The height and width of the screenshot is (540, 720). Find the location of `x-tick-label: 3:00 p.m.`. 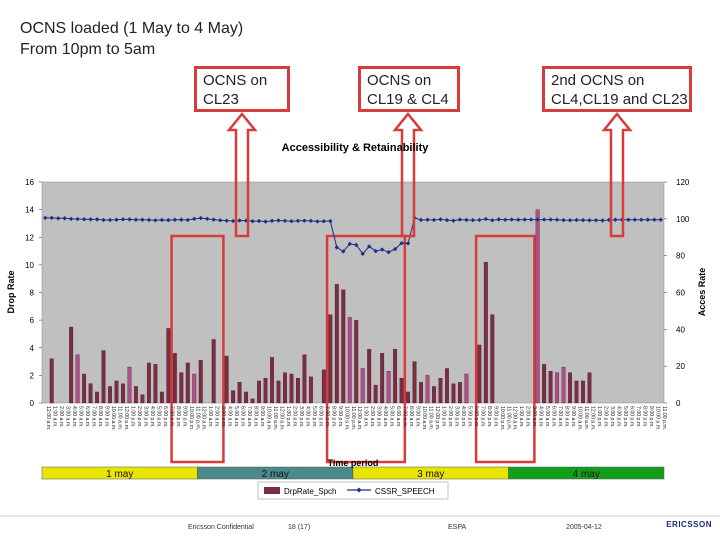

x-tick-label: 3:00 p.m. is located at coordinates (145, 417).